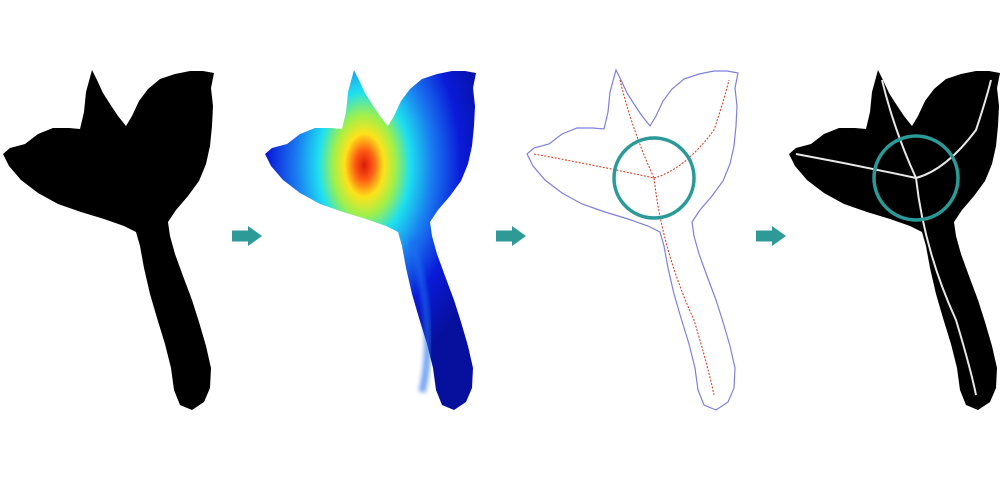 This screenshot has height=478, width=1000. I want to click on skeleton-lines, so click(893, 237).